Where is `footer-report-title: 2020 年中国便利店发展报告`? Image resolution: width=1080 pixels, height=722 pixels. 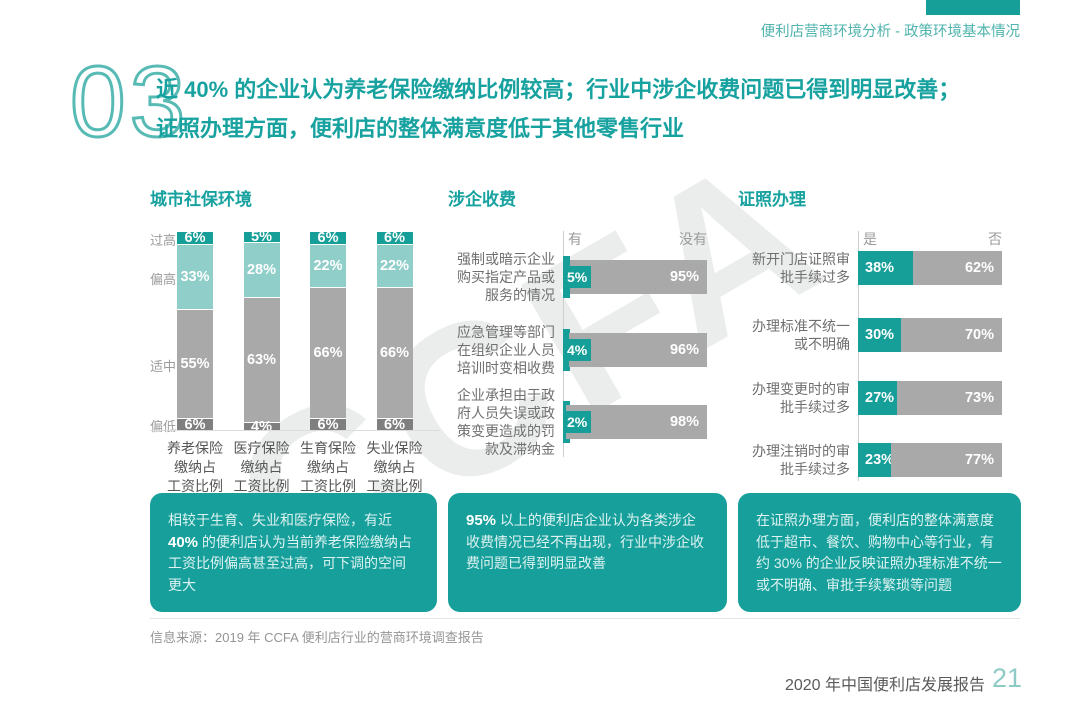 footer-report-title: 2020 年中国便利店发展报告 is located at coordinates (884, 685).